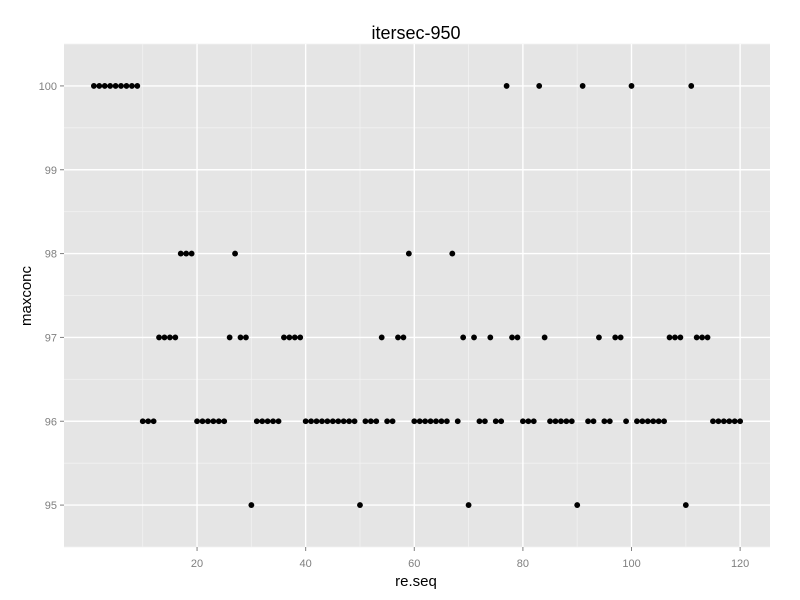 This screenshot has height=600, width=800. I want to click on x-axis-title: re.seq, so click(416, 581).